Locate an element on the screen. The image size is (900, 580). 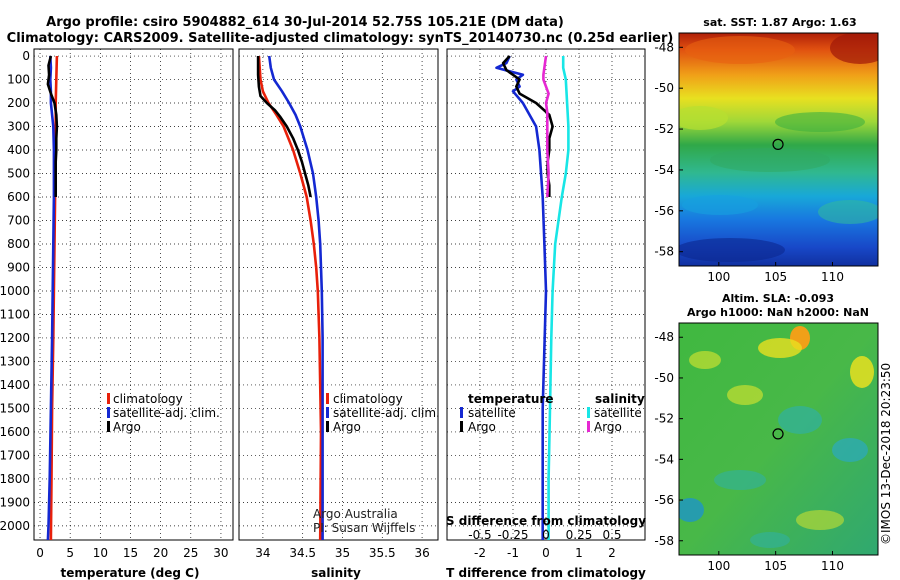
s-tick-label: 0.25 is located at coordinates (579, 535).